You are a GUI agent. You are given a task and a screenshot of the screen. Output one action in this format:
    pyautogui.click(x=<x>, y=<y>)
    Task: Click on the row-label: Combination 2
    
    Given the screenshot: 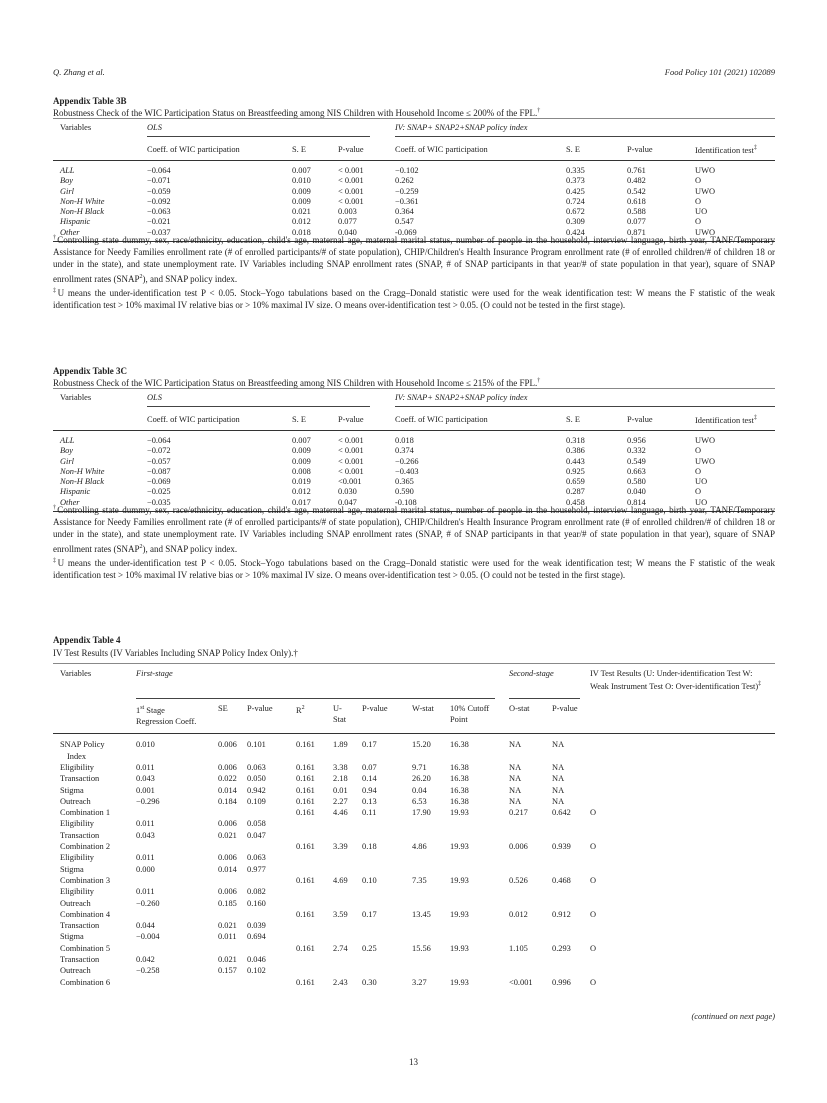 What is the action you would take?
    pyautogui.click(x=85, y=847)
    